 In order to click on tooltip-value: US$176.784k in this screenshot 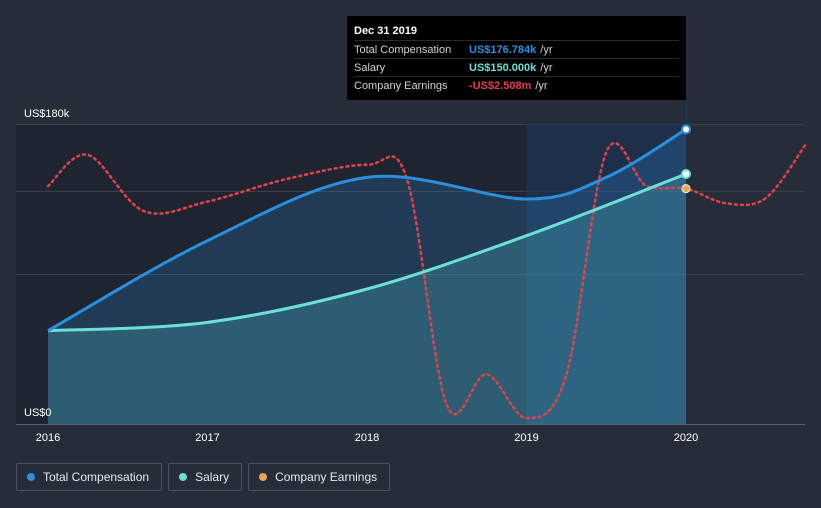, I will do `click(503, 49)`.